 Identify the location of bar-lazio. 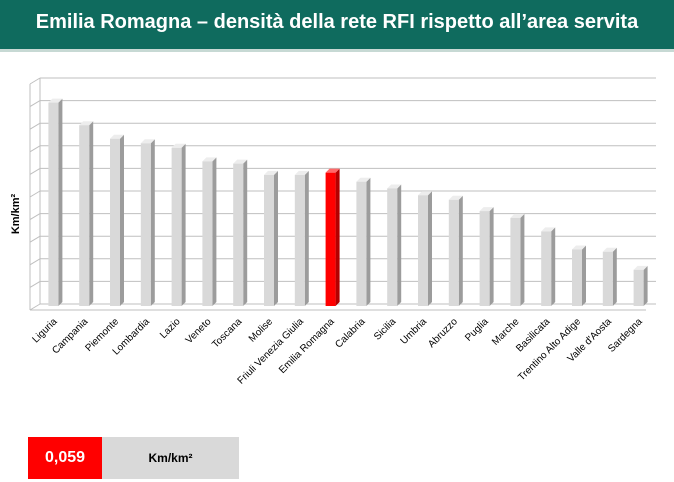
(178, 224).